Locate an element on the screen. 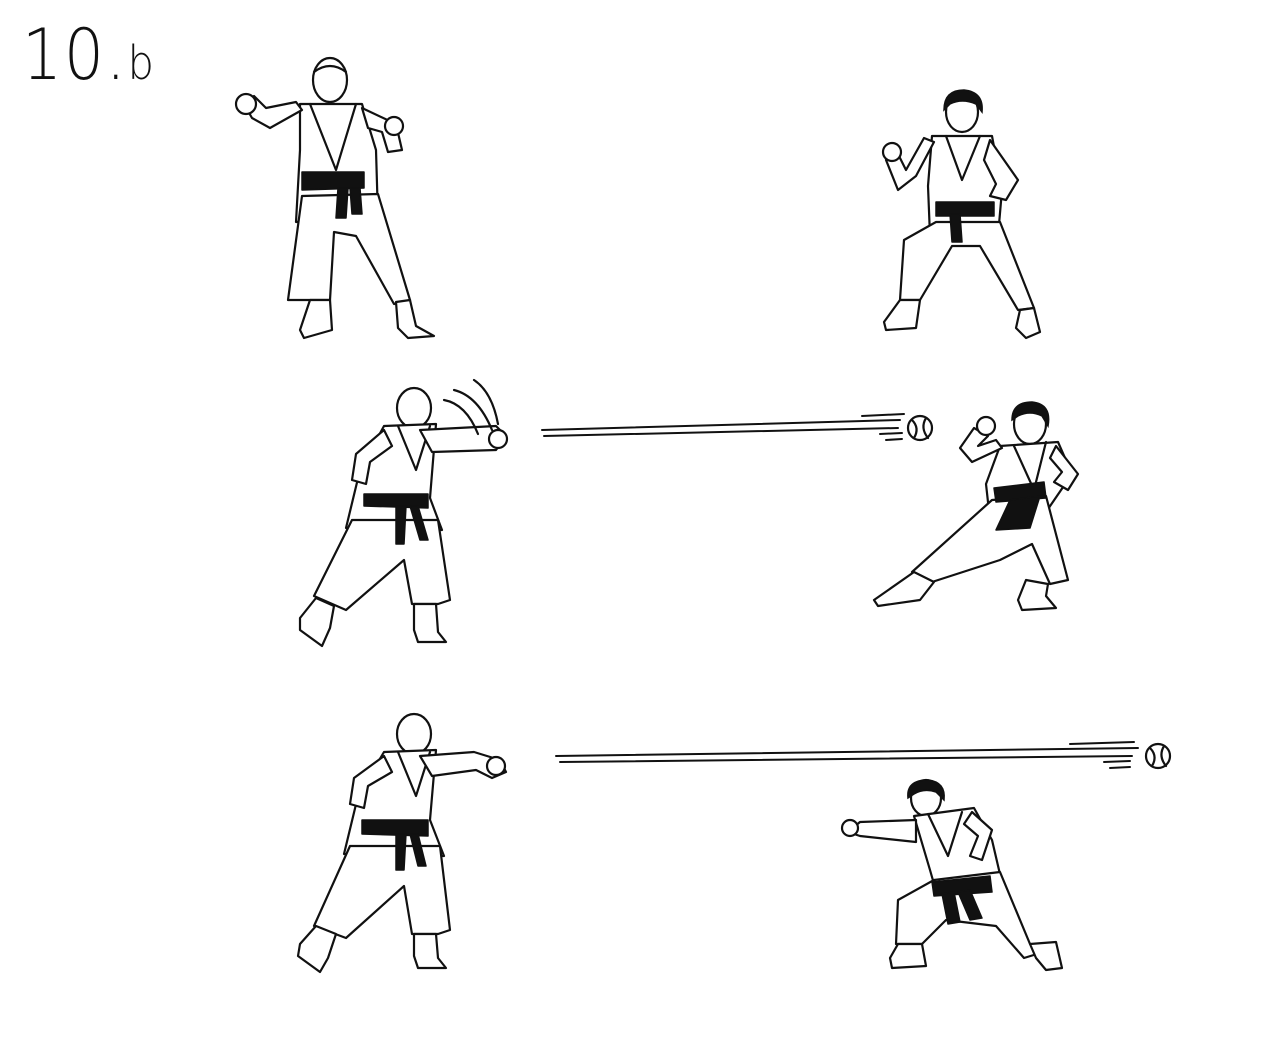 The width and height of the screenshot is (1280, 1053). karateka-dodging-stance is located at coordinates (976, 506).